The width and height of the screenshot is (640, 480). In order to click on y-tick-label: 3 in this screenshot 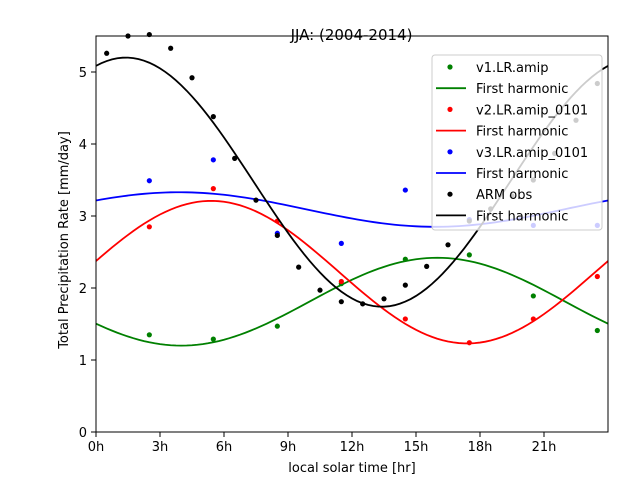, I will do `click(83, 217)`.